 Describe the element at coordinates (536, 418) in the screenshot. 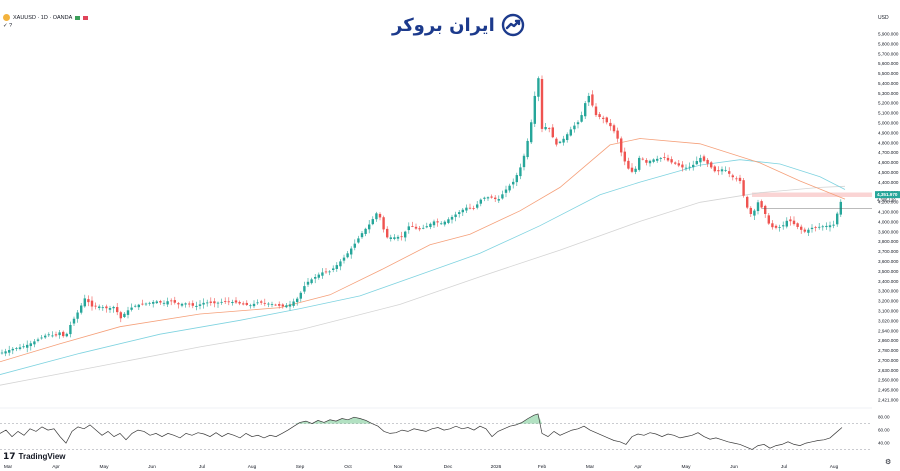

I see `rsi-overbought-fill` at that location.